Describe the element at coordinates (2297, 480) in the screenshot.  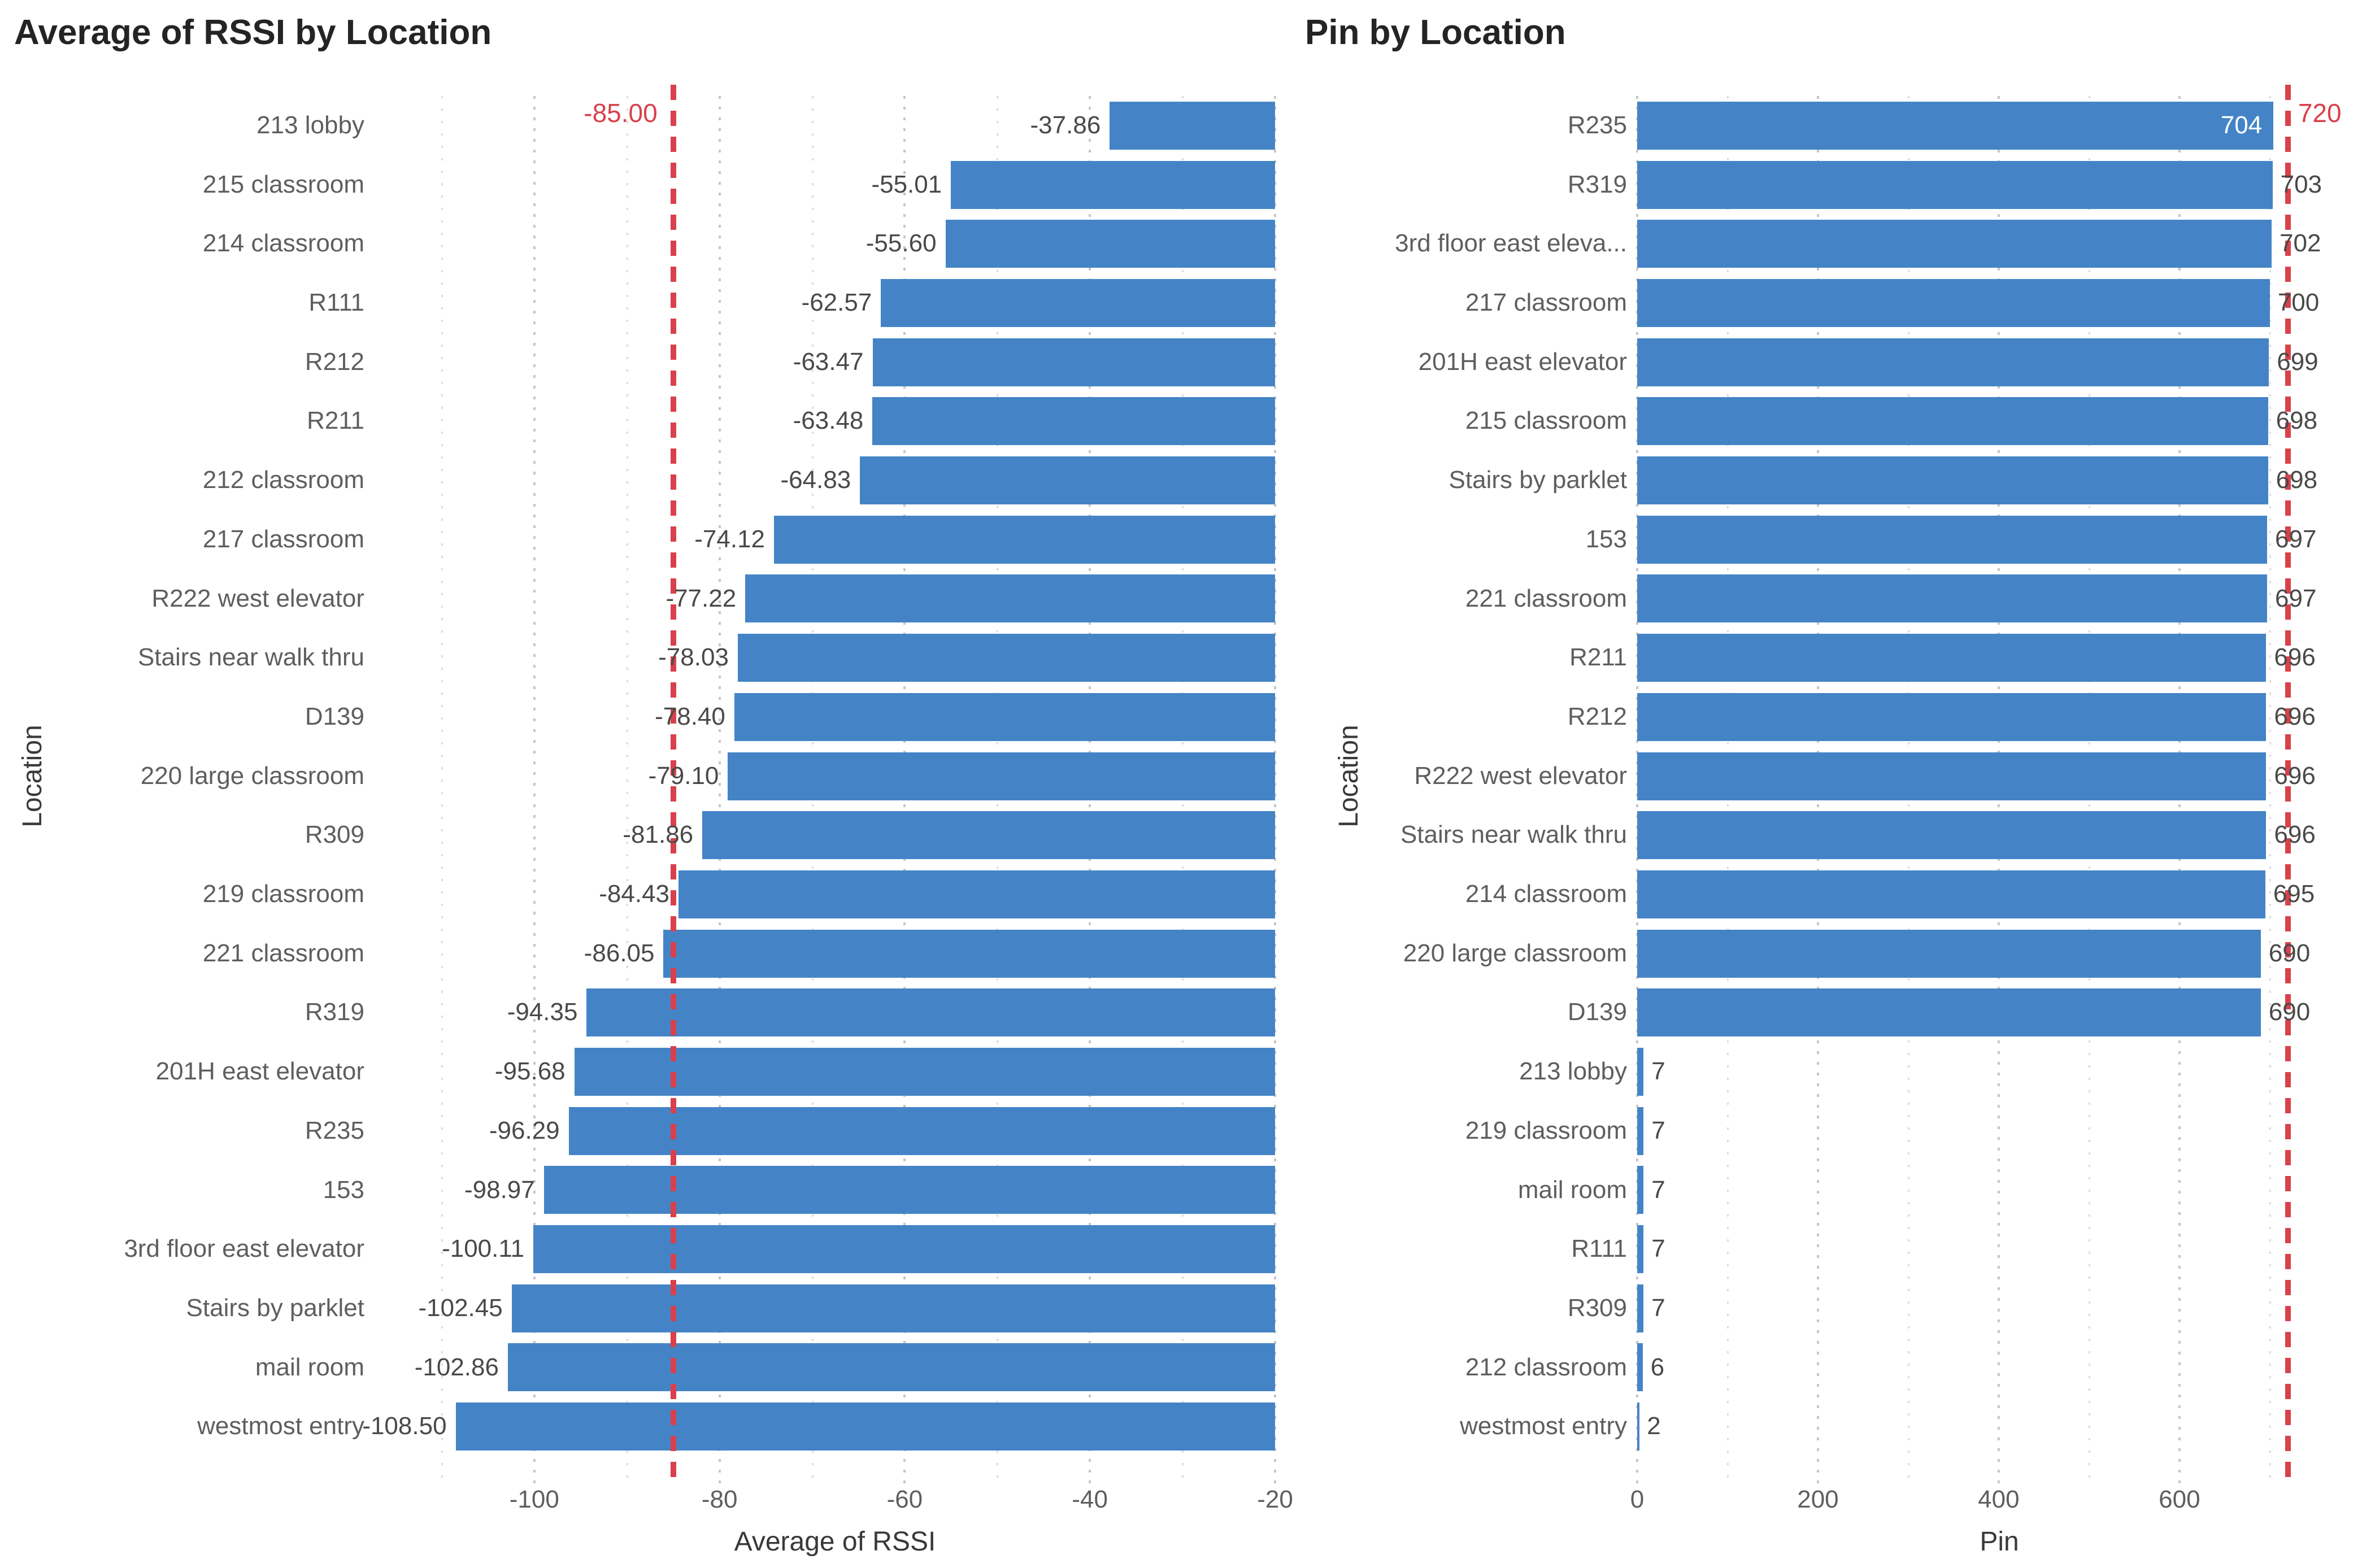
I see `bar-value-label: 698` at that location.